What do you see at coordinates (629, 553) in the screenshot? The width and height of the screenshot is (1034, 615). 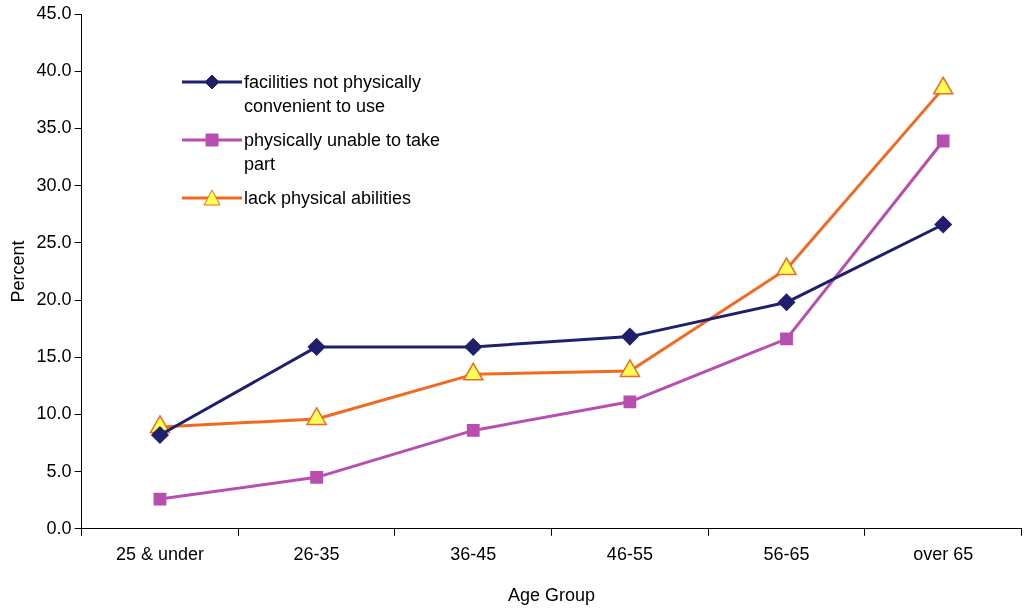 I see `x-tick-label: 46-55` at bounding box center [629, 553].